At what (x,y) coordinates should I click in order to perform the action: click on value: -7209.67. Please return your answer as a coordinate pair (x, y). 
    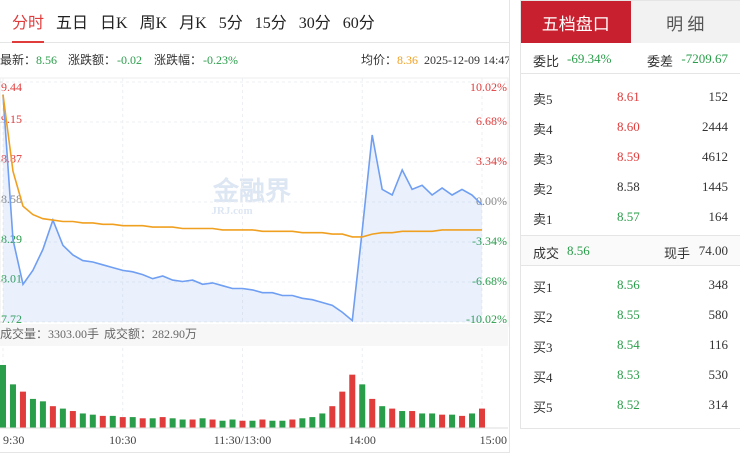
    Looking at the image, I should click on (704, 58).